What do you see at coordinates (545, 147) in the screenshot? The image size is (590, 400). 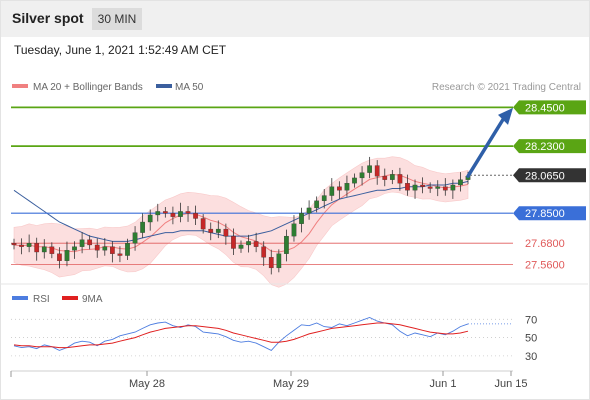 I see `level-label: 28.2300` at bounding box center [545, 147].